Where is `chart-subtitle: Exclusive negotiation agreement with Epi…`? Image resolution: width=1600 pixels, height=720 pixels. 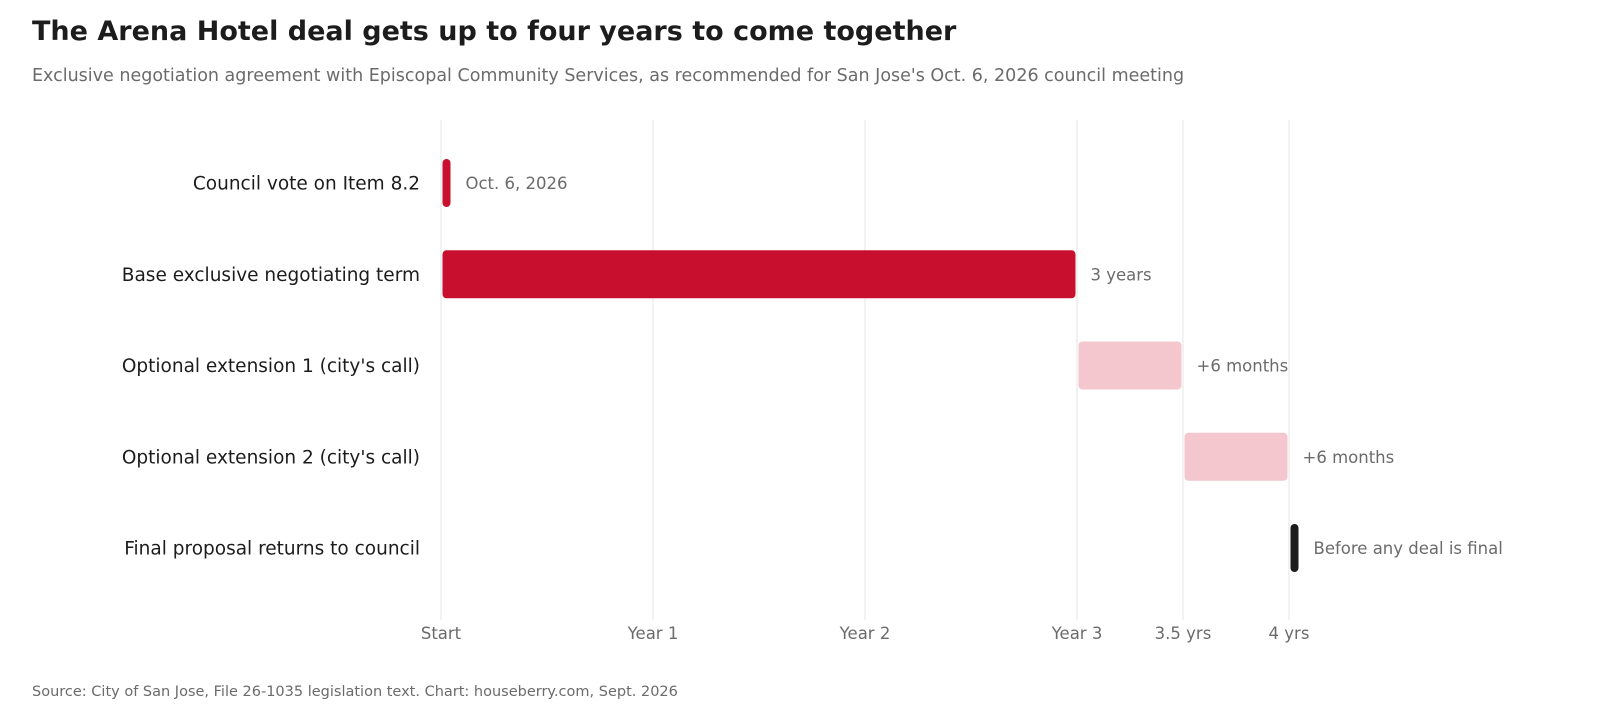 chart-subtitle: Exclusive negotiation agreement with Epi… is located at coordinates (608, 76).